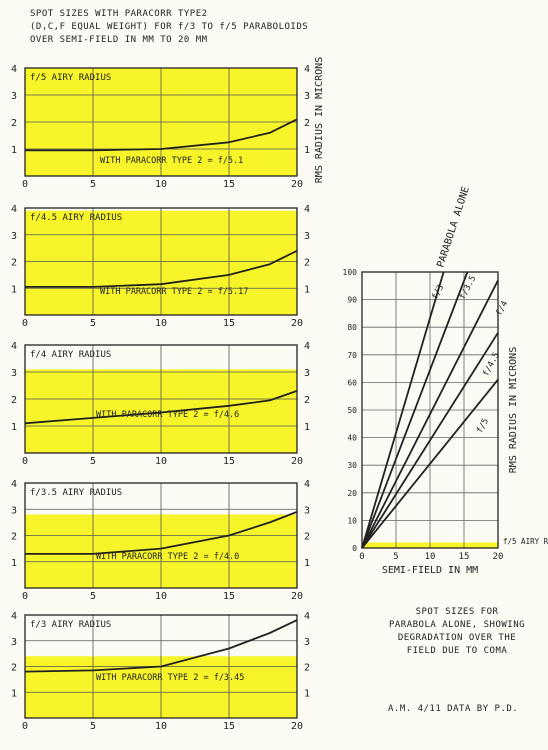  I want to click on panel-1-x-tick-label: 5, so click(93, 184).